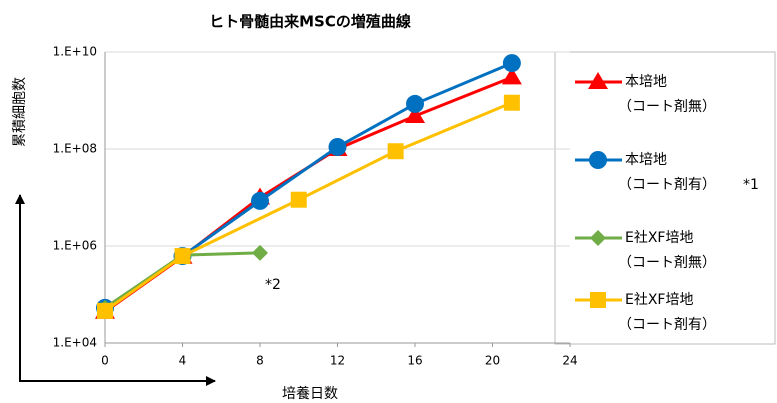 The image size is (777, 403). Describe the element at coordinates (414, 361) in the screenshot. I see `x-tick-label: 16` at that location.